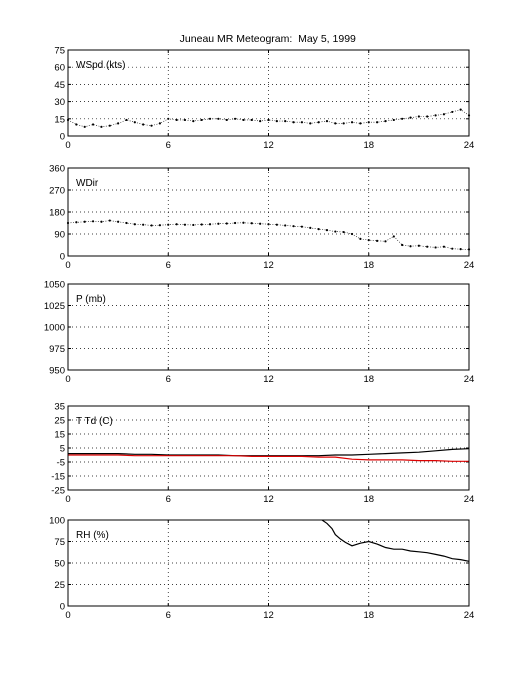 Image resolution: width=520 pixels, height=683 pixels. Describe the element at coordinates (59, 564) in the screenshot. I see `y-tick-label: 50` at that location.